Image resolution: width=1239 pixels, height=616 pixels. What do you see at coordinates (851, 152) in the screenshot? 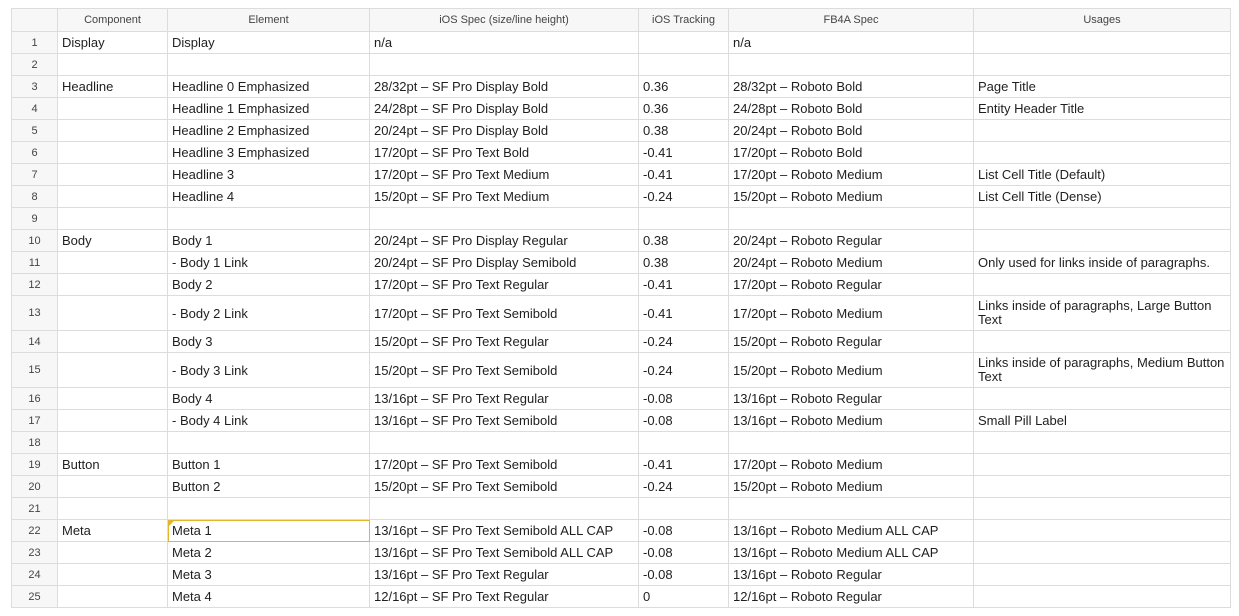
I see `cell-fb4a-spec: 17/20pt – Roboto Bold` at bounding box center [851, 152].